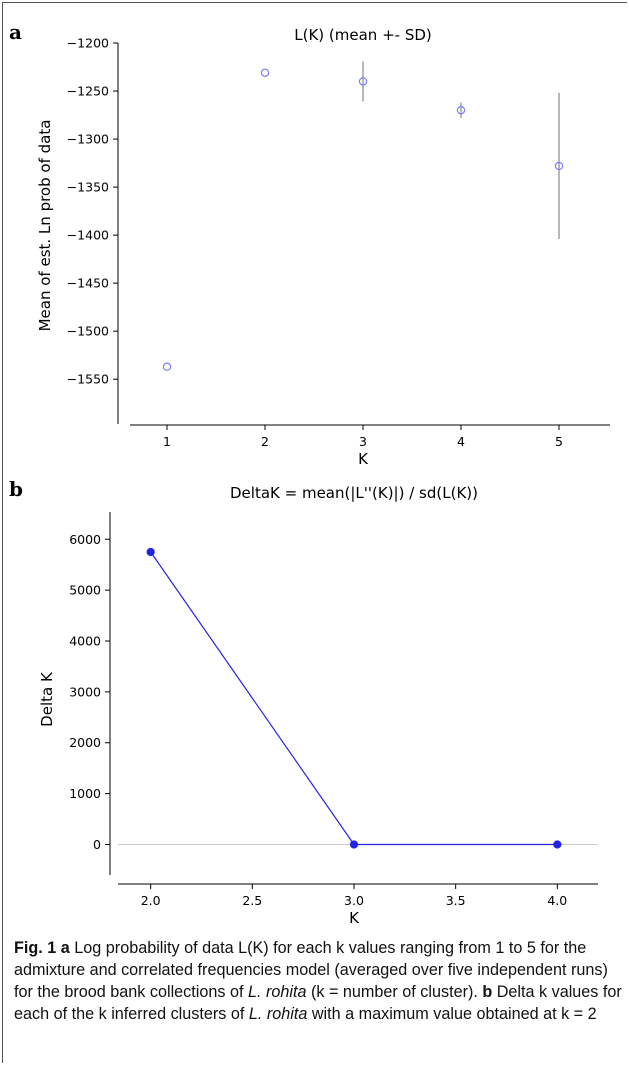 This screenshot has height=1070, width=629. Describe the element at coordinates (487, 992) in the screenshot. I see `caption-part-b-letter: b` at that location.